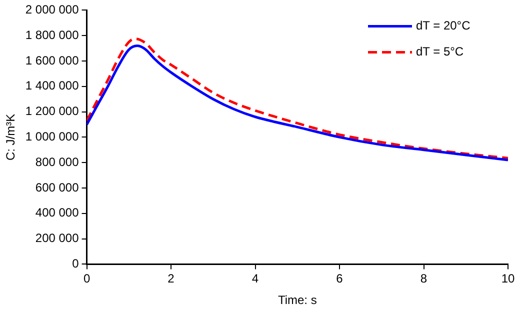 Image resolution: width=520 pixels, height=312 pixels. Describe the element at coordinates (52, 111) in the screenshot. I see `y-tick-label: 1 200 000` at that location.